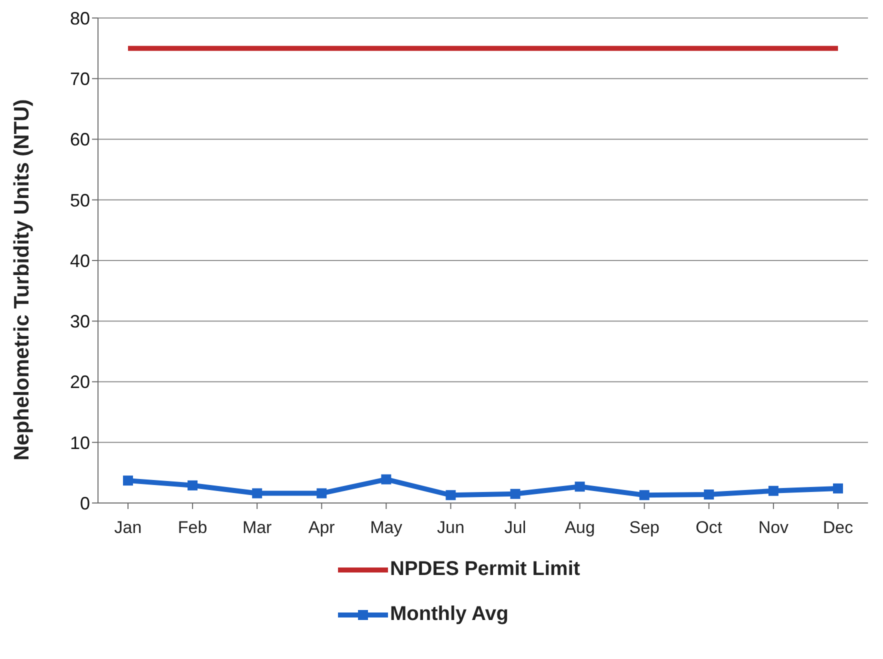 Image resolution: width=883 pixels, height=659 pixels. Describe the element at coordinates (22, 279) in the screenshot. I see `y-axis-title: Nephelometric Turbidity Units (NTU)` at that location.